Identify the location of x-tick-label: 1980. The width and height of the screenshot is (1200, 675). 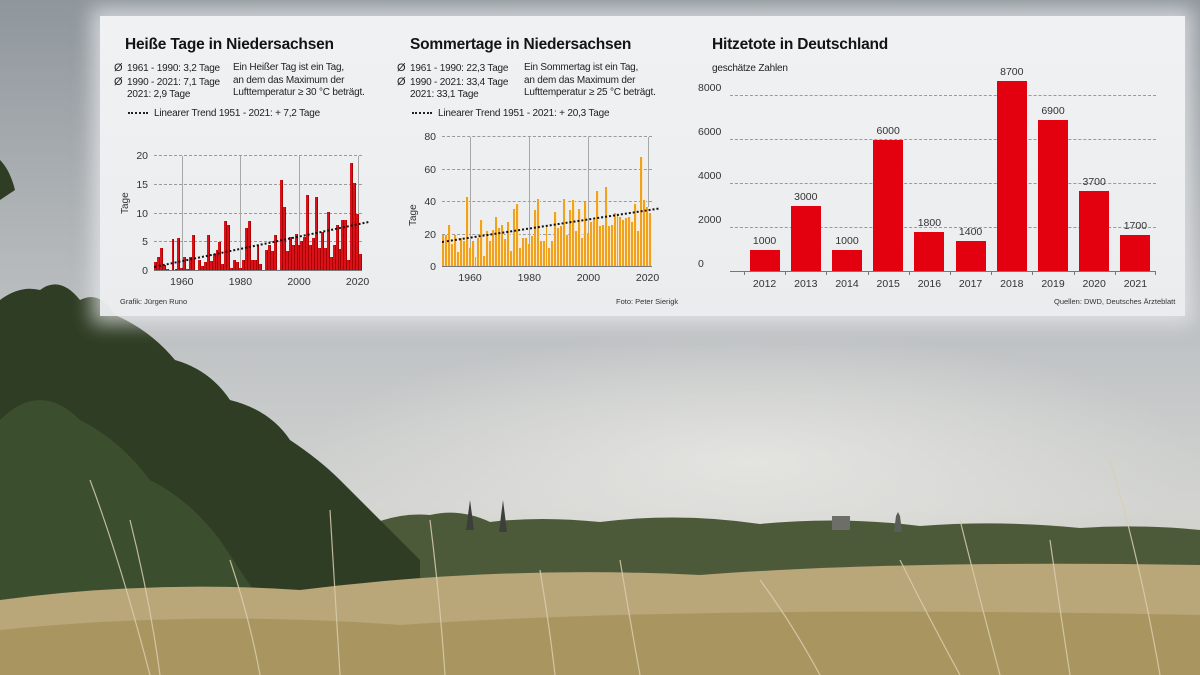
(529, 278).